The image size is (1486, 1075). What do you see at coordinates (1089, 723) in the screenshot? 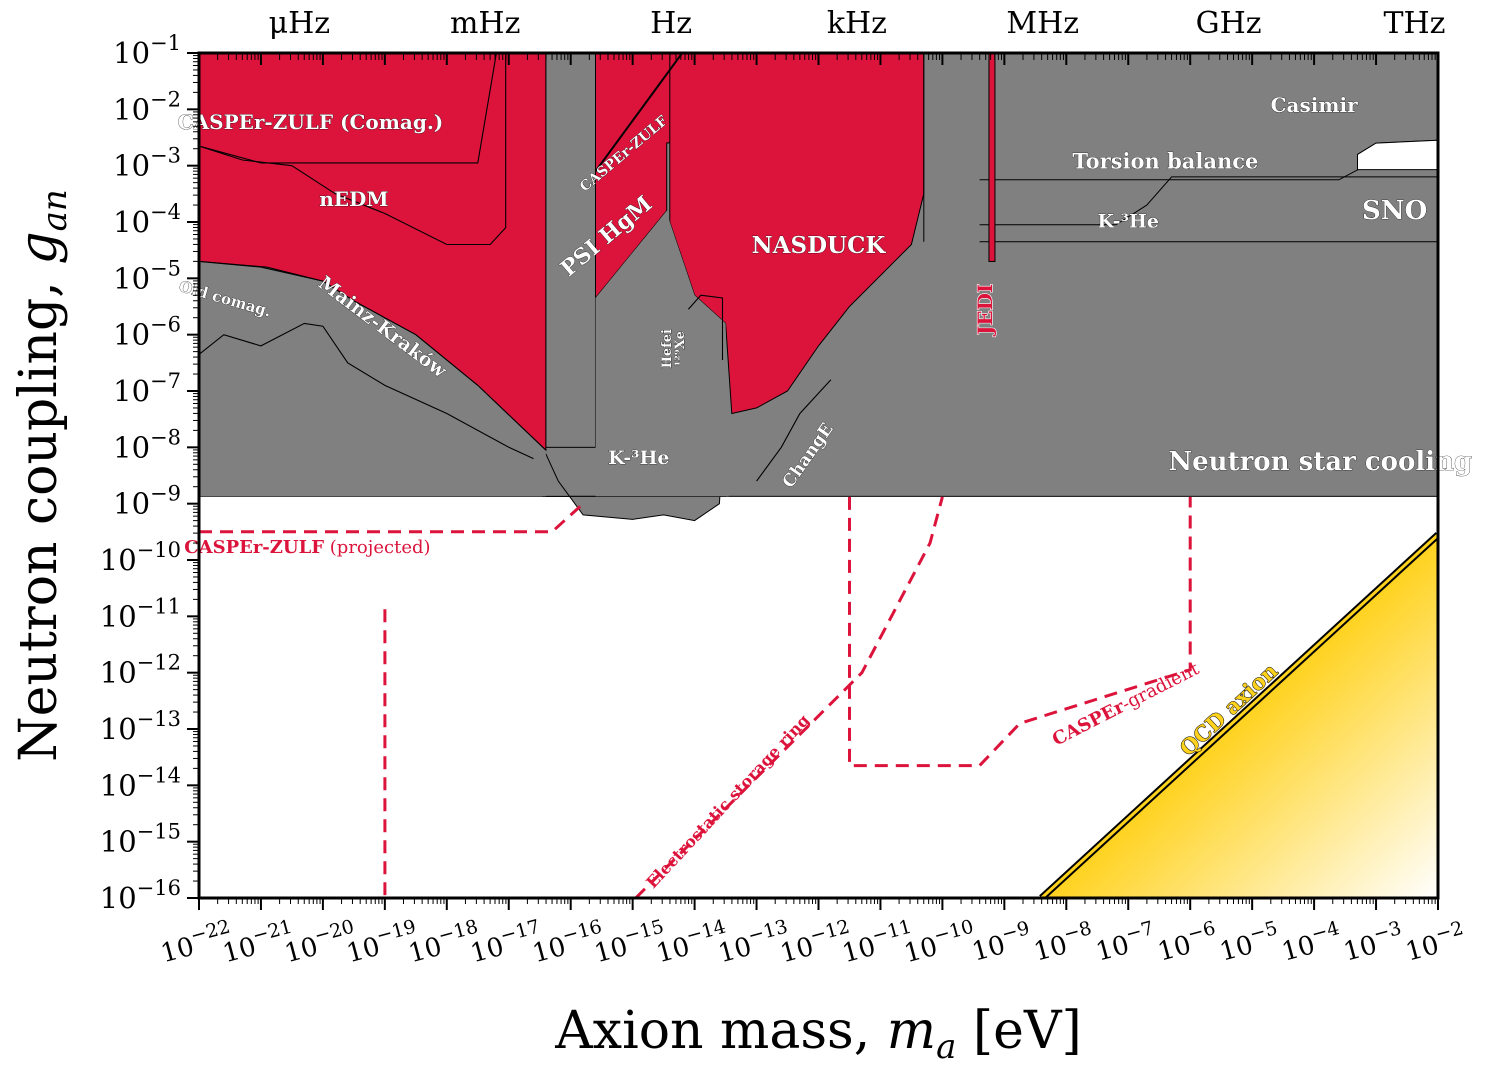
I see `label-part-bold: CASPEr` at bounding box center [1089, 723].